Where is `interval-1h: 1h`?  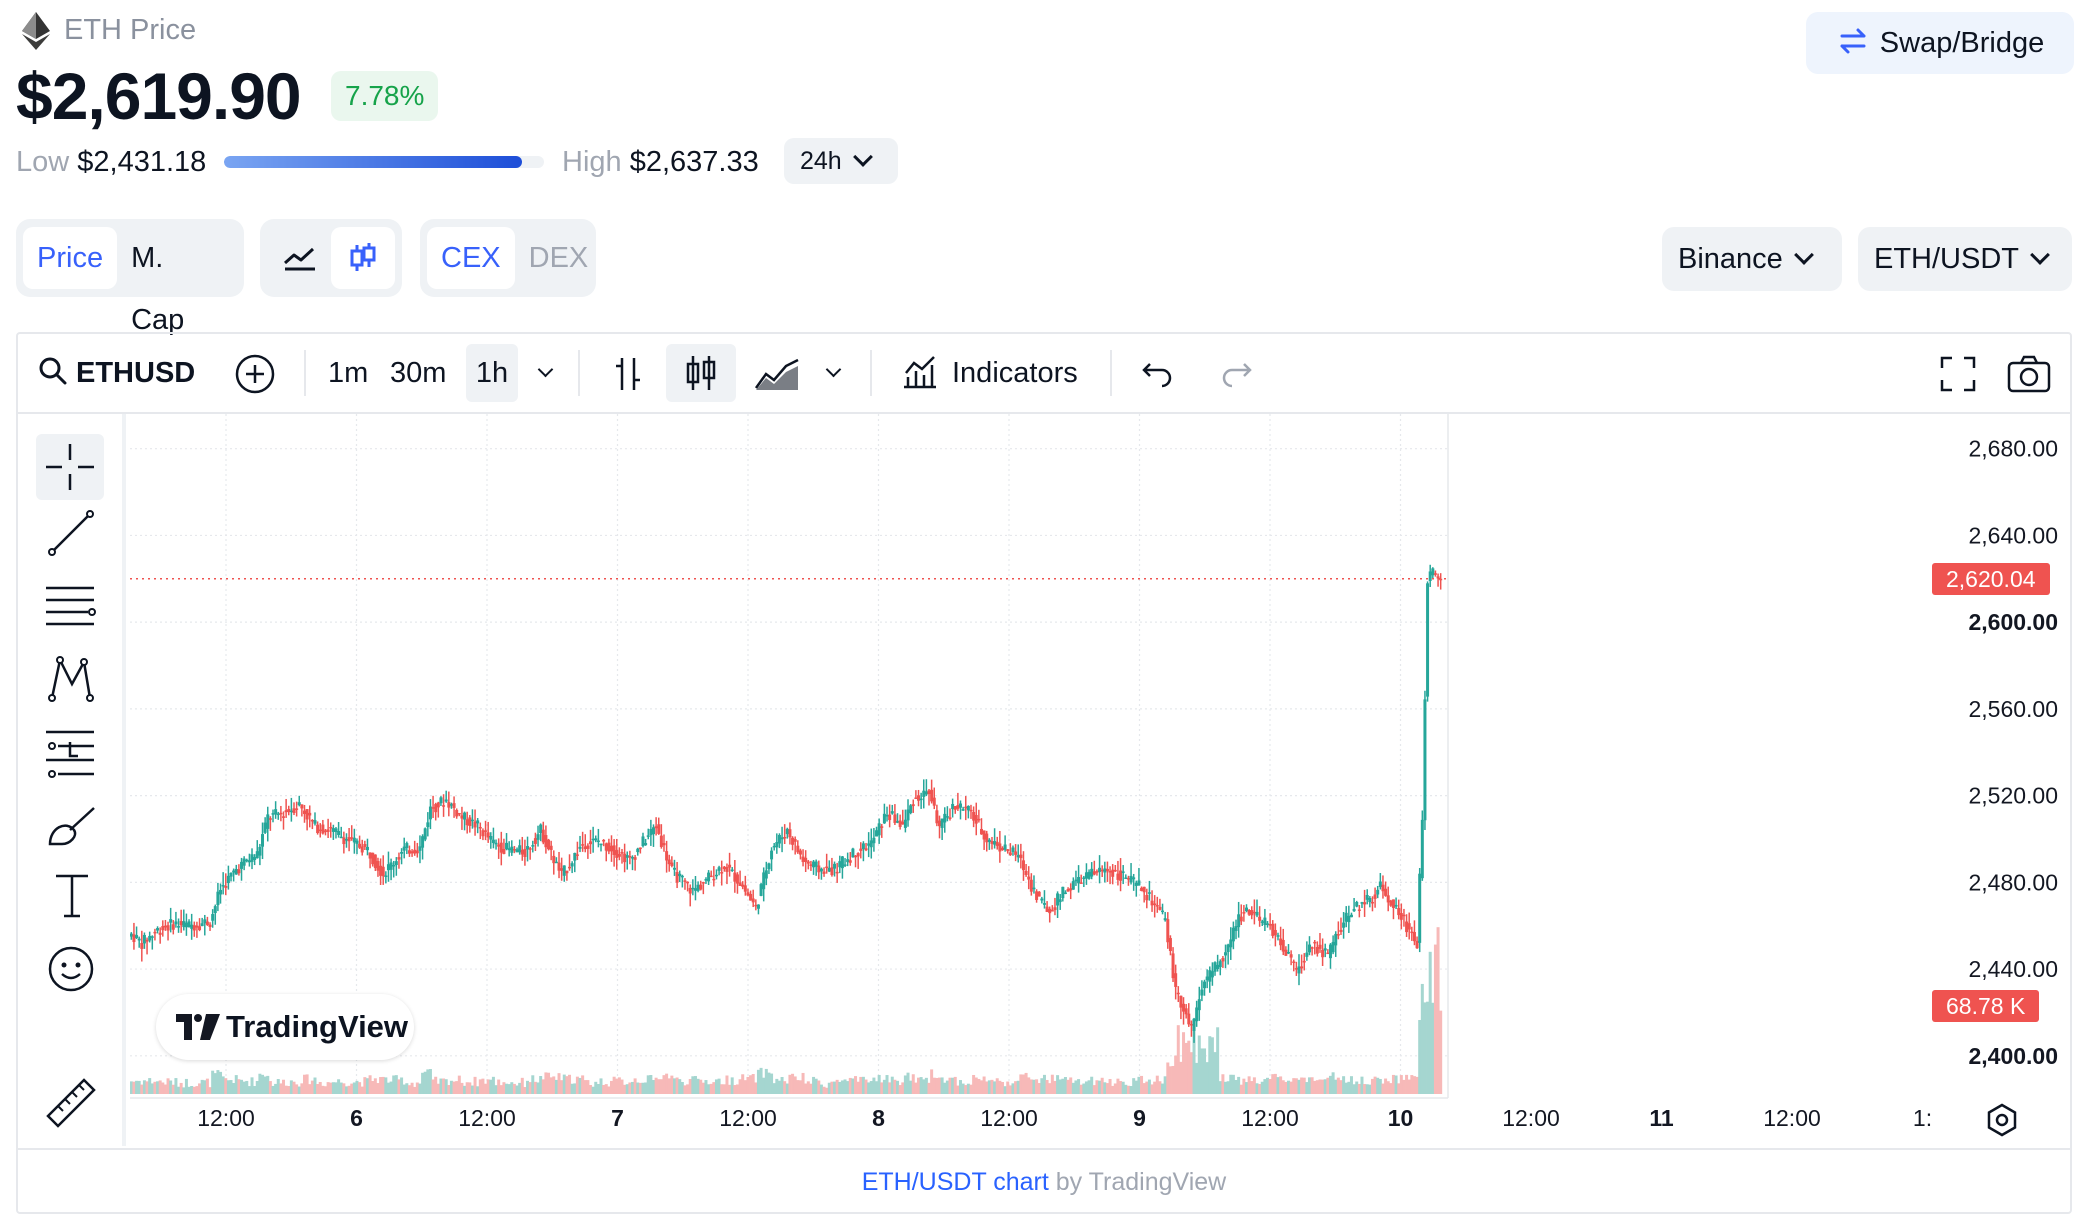 interval-1h: 1h is located at coordinates (492, 373).